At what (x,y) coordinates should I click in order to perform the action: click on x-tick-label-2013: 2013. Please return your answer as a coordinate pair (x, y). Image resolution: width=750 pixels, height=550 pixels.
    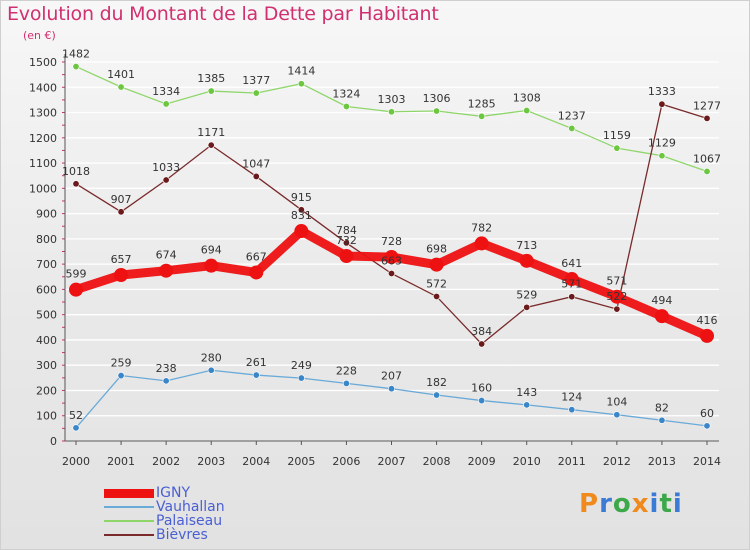
    Looking at the image, I should click on (662, 461).